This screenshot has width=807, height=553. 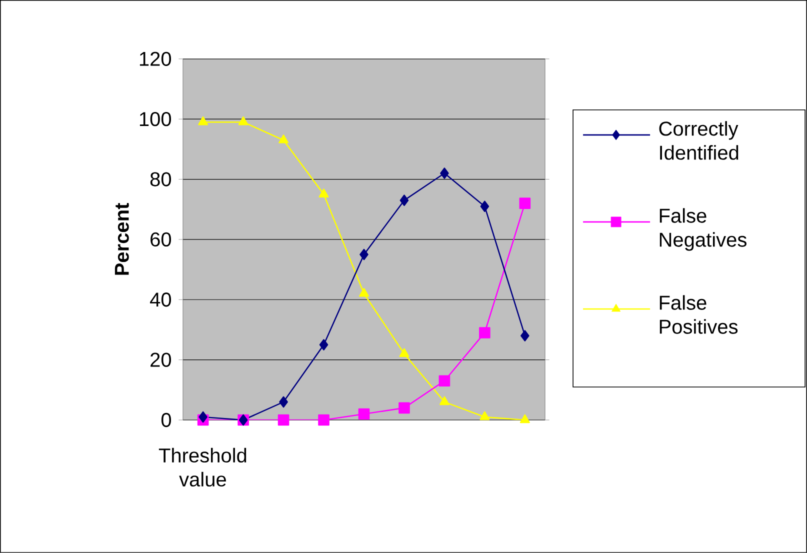 I want to click on y-tick-label: 20, so click(x=161, y=359).